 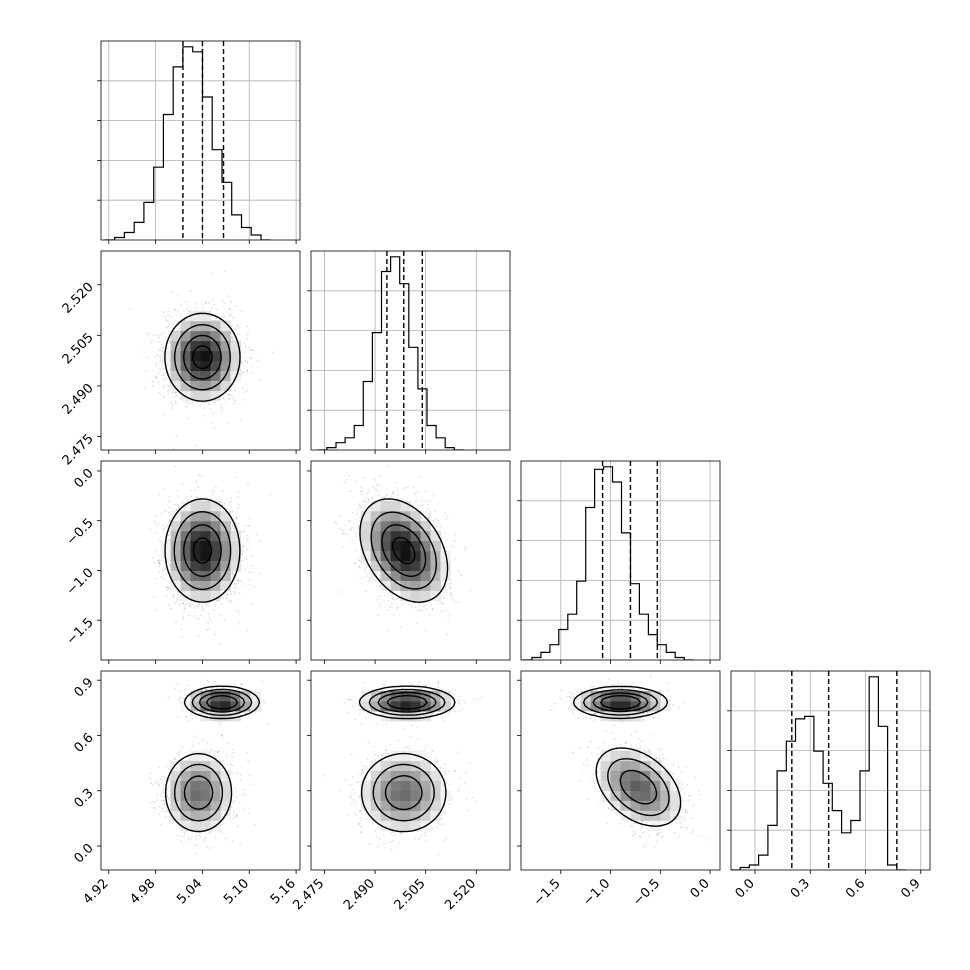 I want to click on x-tick-label-3-2: 0.6, so click(x=855, y=888).